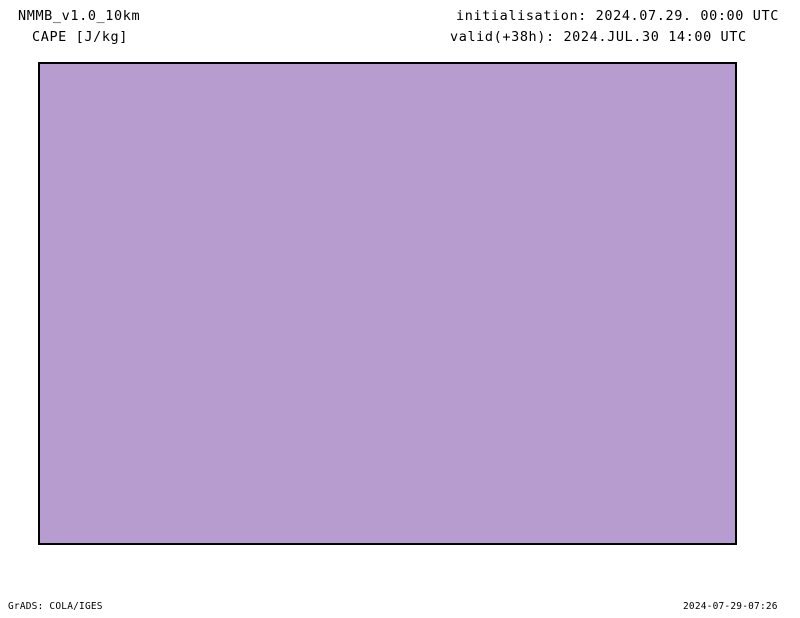 Image resolution: width=800 pixels, height=618 pixels. What do you see at coordinates (80, 37) in the screenshot?
I see `field-title: CAPE [J/kg]` at bounding box center [80, 37].